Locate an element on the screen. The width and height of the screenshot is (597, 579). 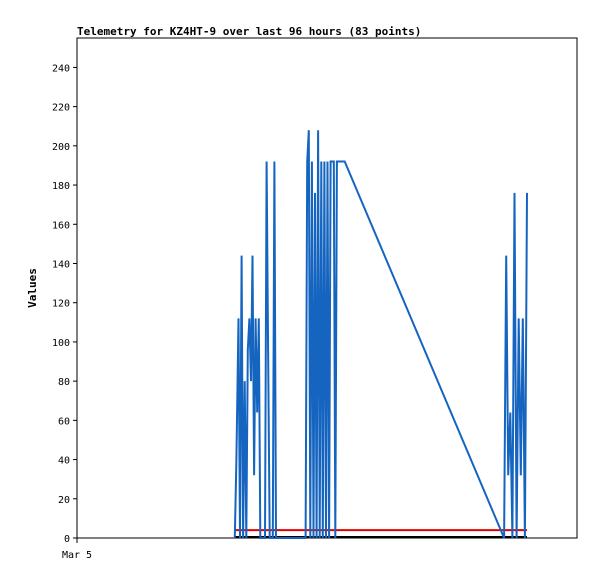
y-tick-label: 20 is located at coordinates (64, 500).